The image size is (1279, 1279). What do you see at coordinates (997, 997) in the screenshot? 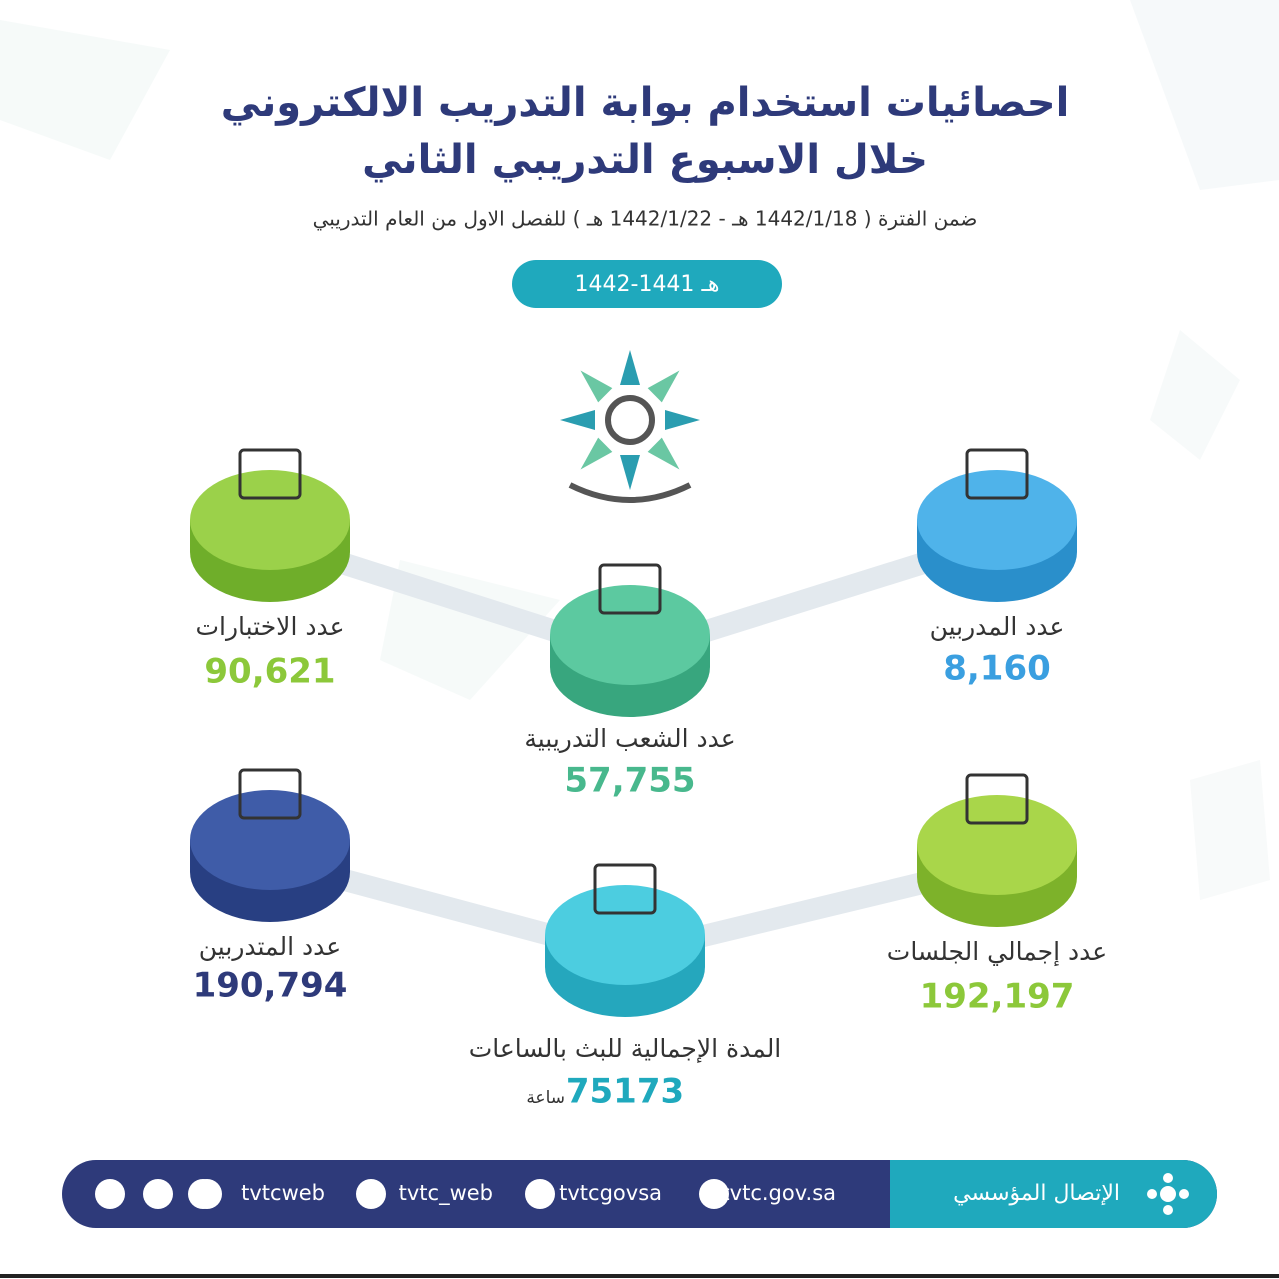
I see `stat-value: 192,197` at bounding box center [997, 997].